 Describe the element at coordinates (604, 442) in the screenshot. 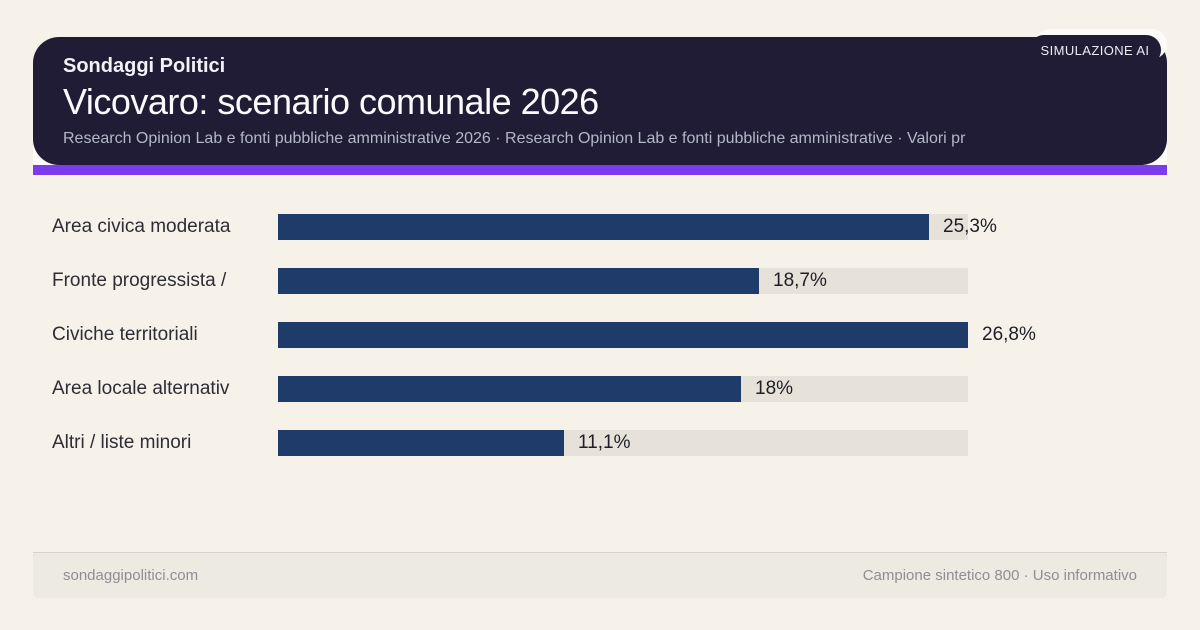

I see `value-label: 11,1%` at that location.